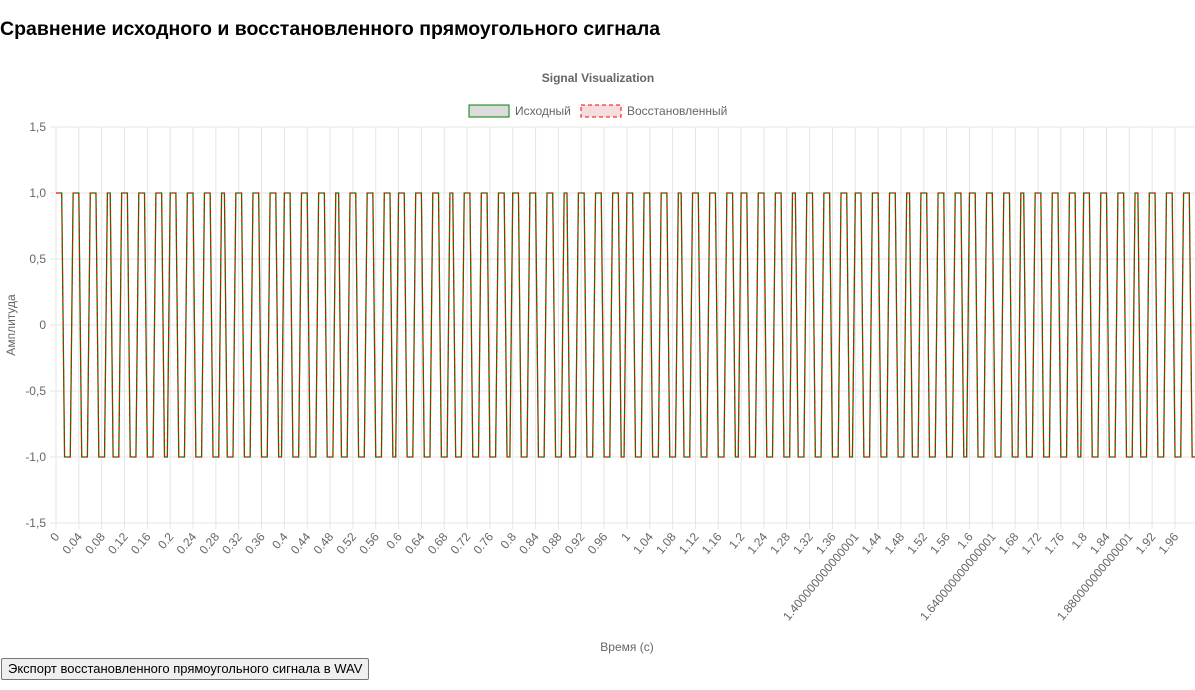  I want to click on x-tick-label: 0.72, so click(461, 543).